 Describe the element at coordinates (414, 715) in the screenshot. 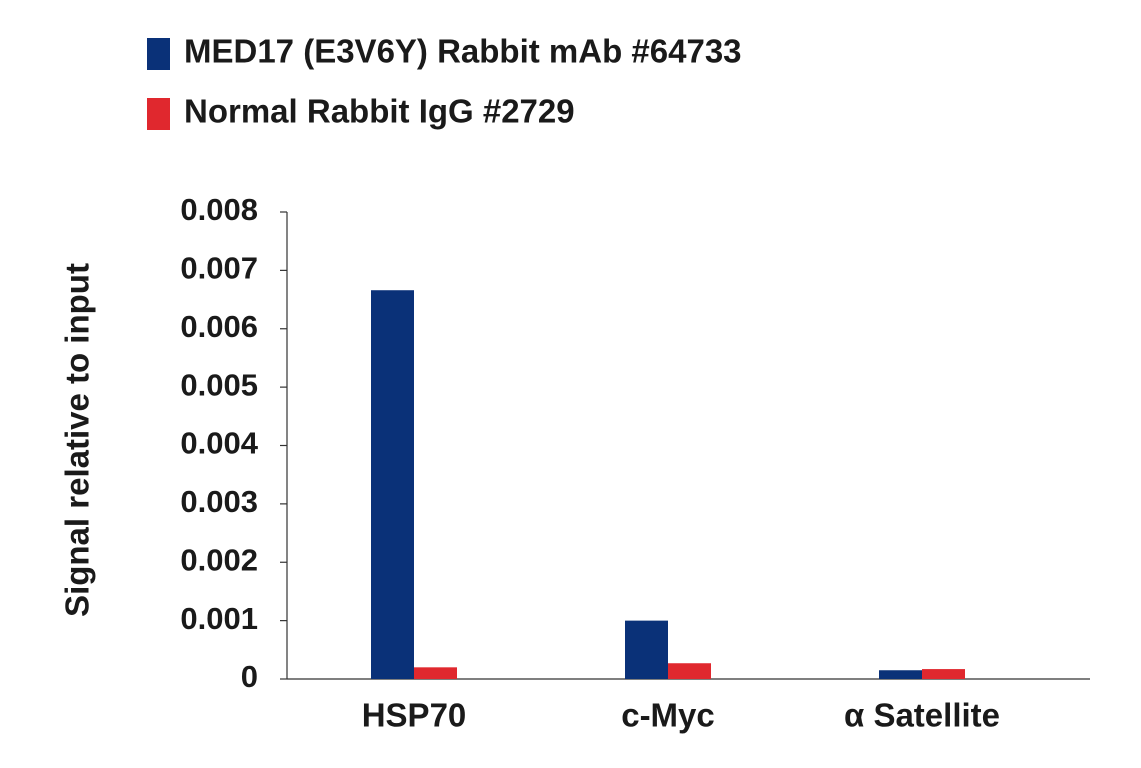

I see `x-tick-label: HSP70` at that location.